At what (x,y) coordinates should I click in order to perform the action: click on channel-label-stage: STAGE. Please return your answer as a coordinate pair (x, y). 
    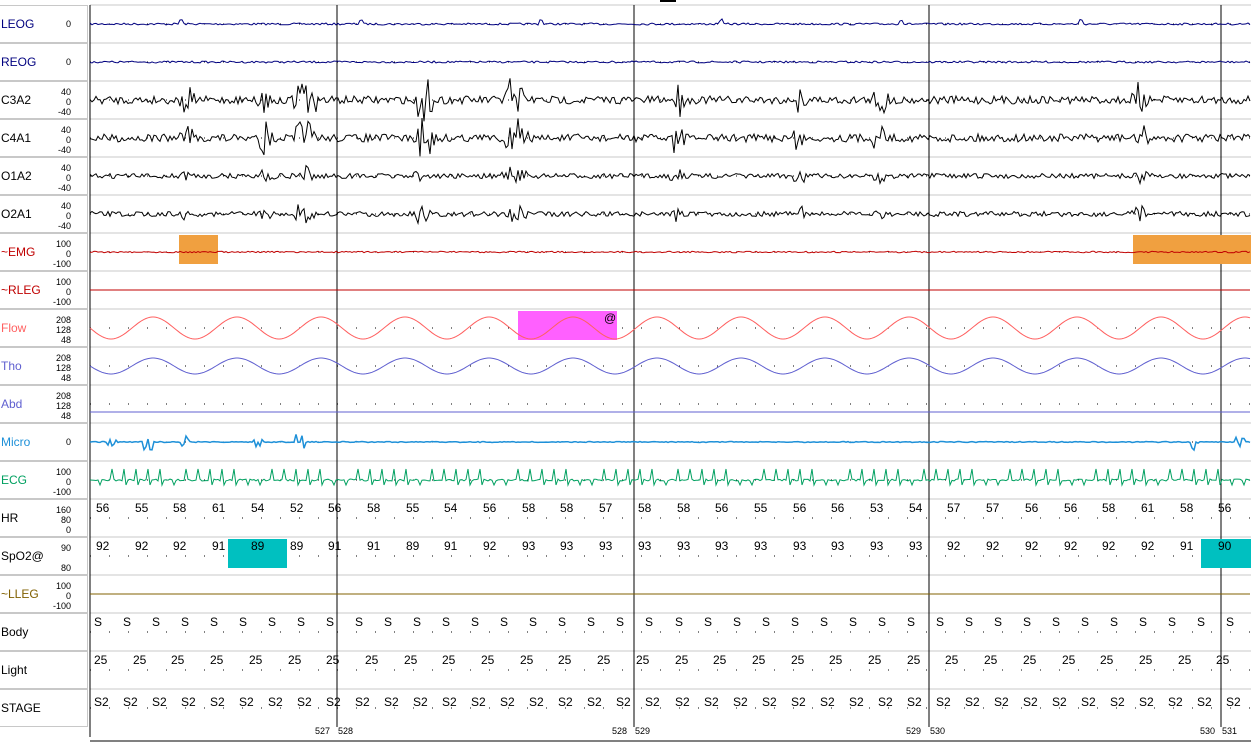
    Looking at the image, I should click on (44, 708).